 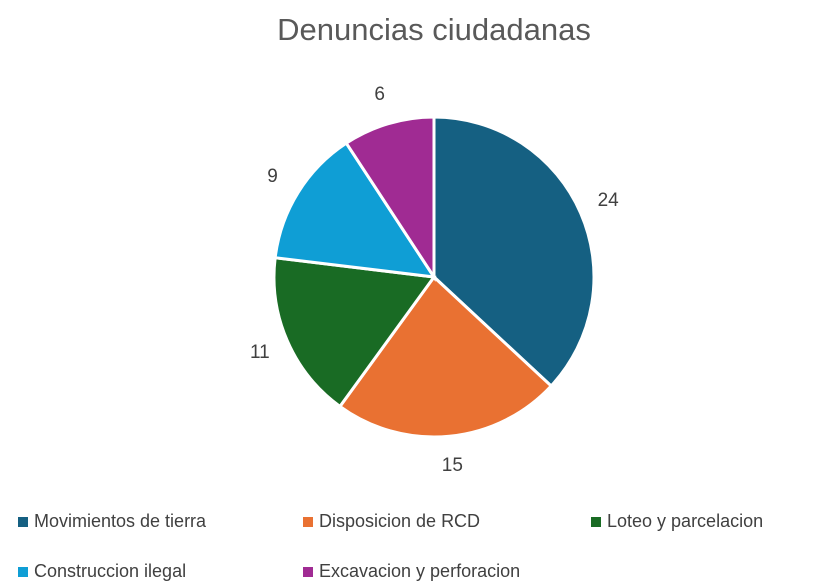 I want to click on data-label: 9, so click(x=272, y=176).